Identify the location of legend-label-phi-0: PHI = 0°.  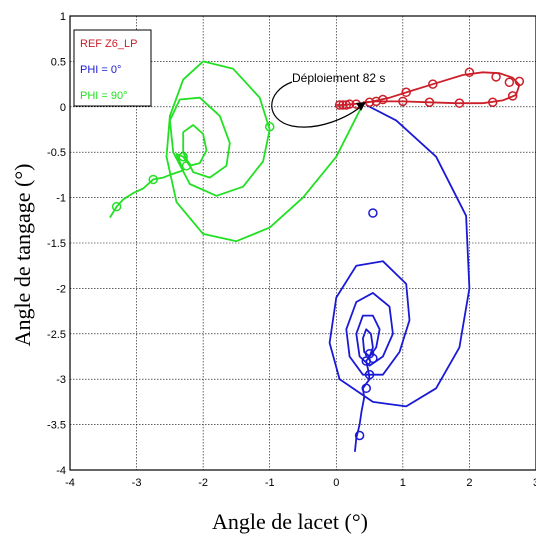
(100, 70).